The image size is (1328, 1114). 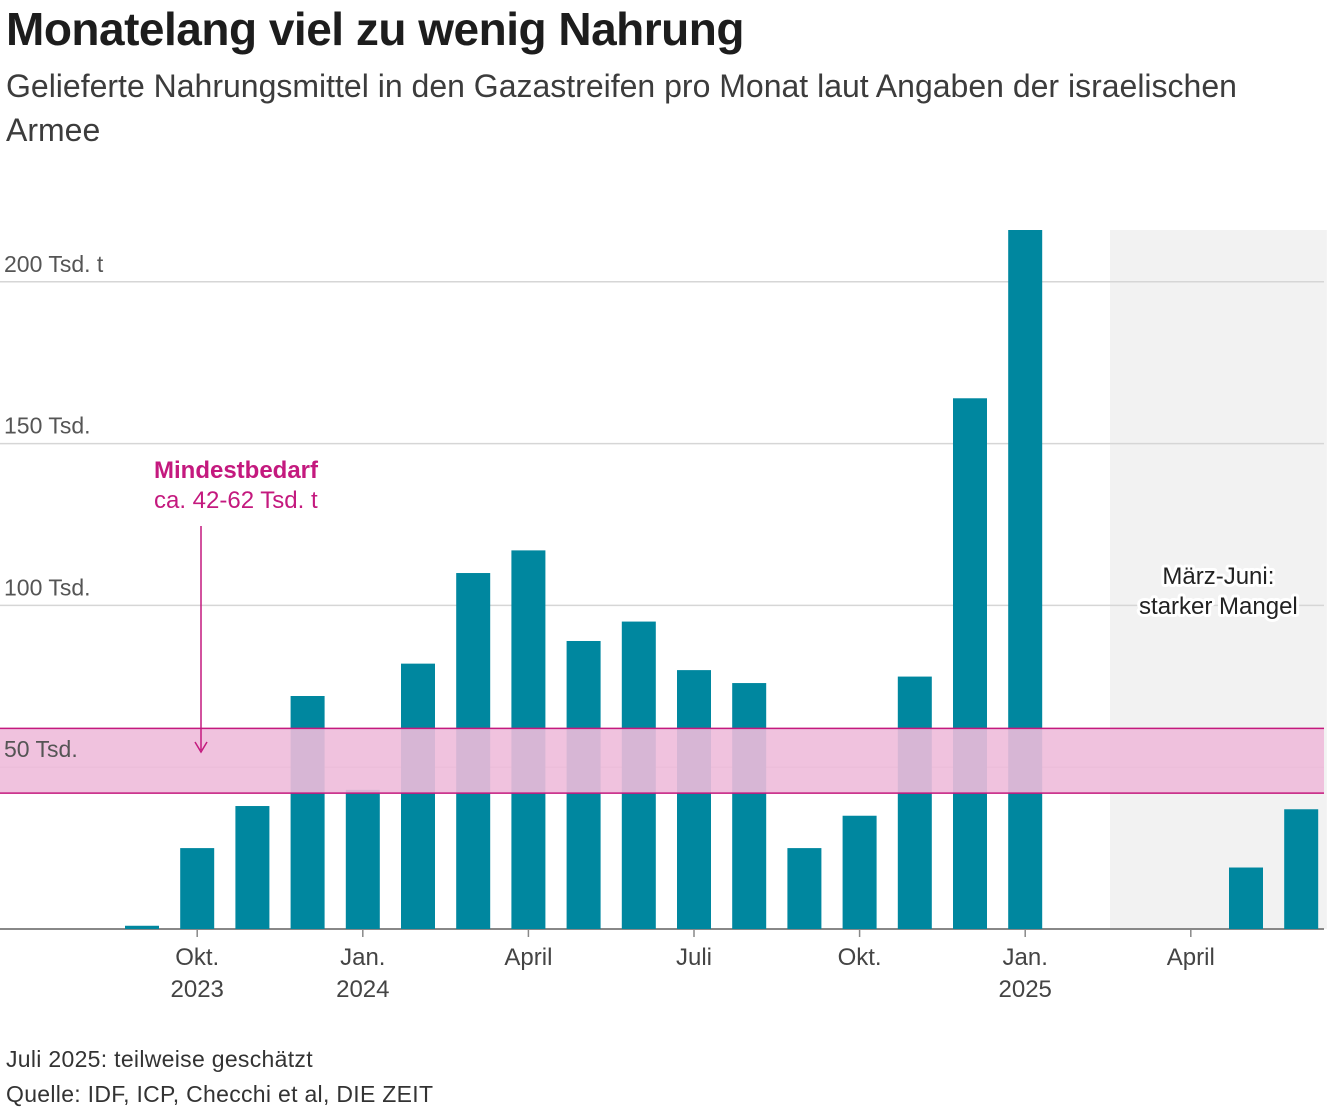 I want to click on requirement-band, so click(x=662, y=761).